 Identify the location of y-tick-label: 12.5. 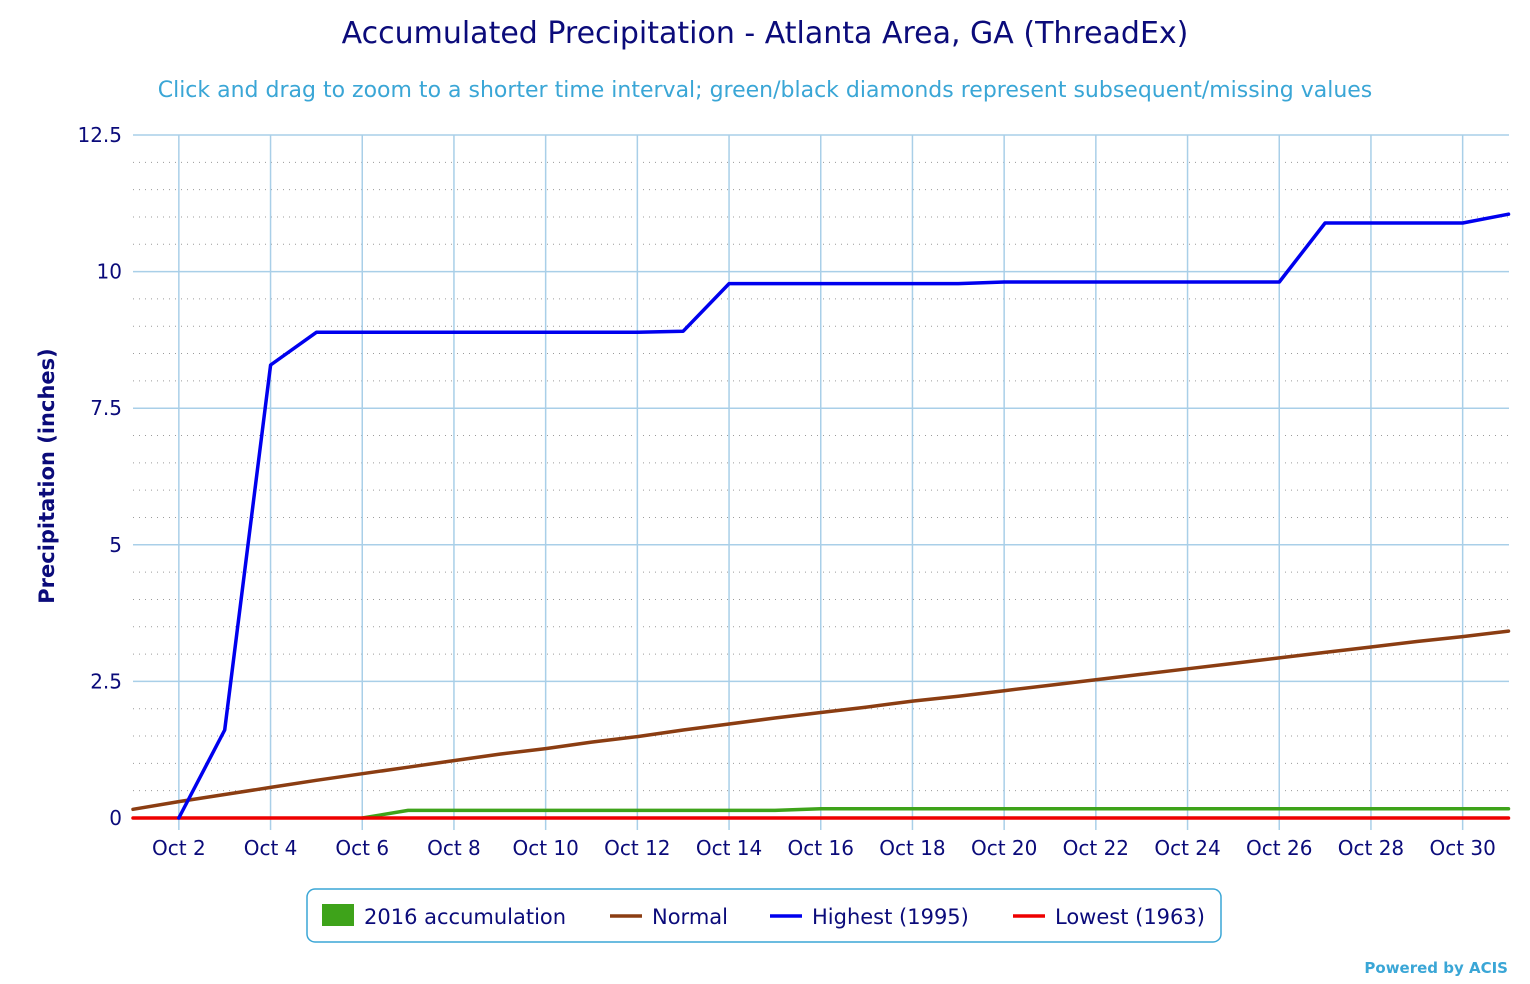
(99, 135).